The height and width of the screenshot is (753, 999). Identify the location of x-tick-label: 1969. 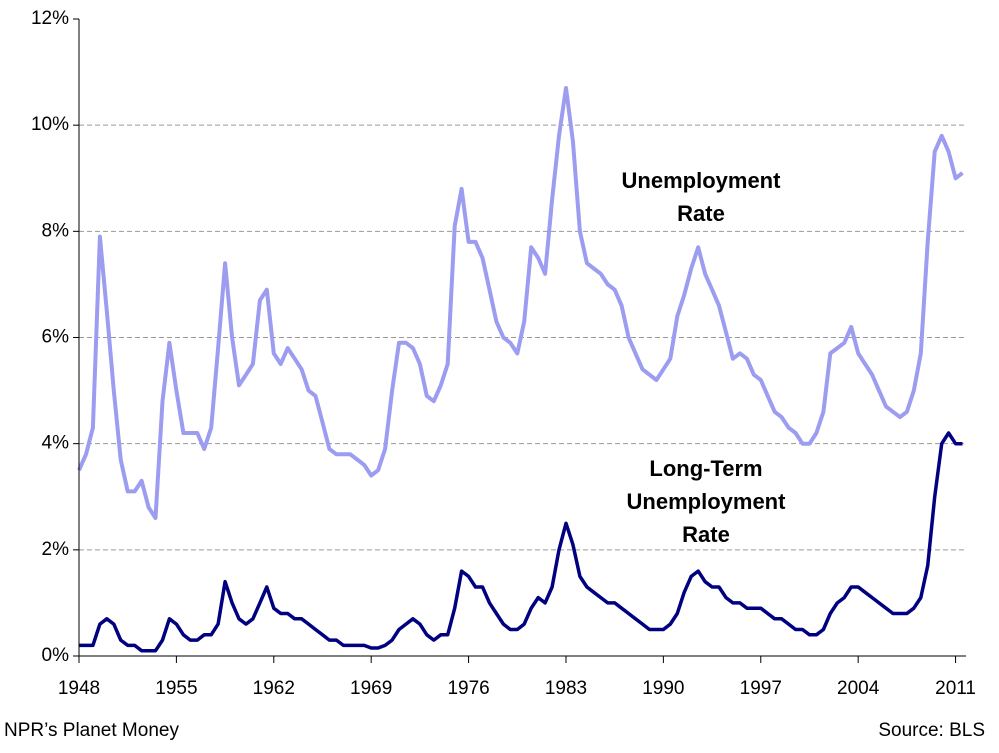
(371, 688).